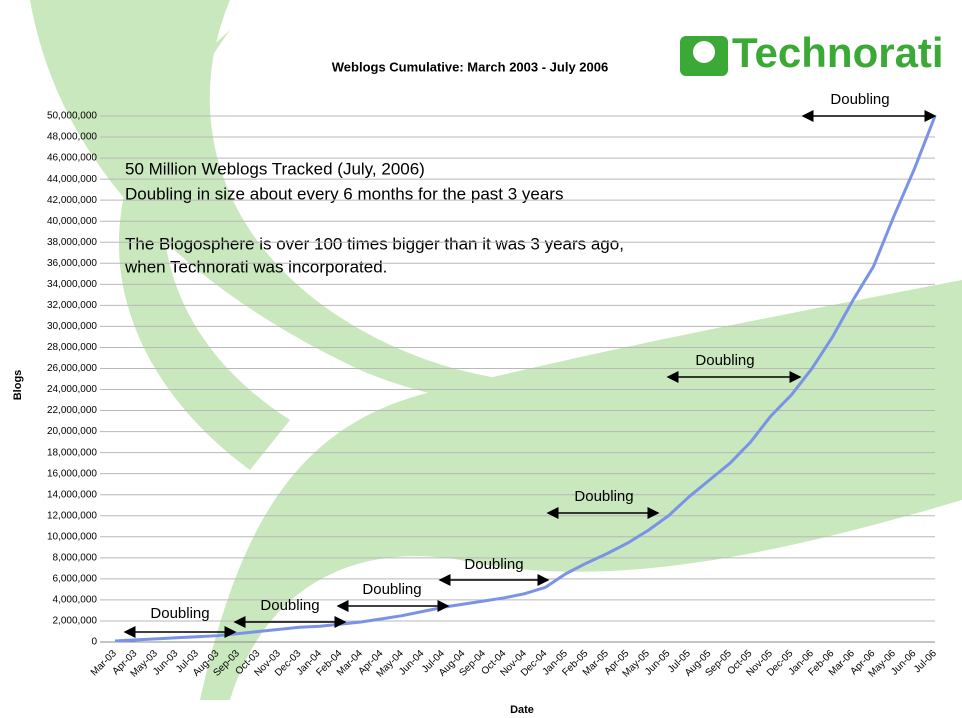  Describe the element at coordinates (72, 410) in the screenshot. I see `y-tick-label: 22,000,000` at that location.